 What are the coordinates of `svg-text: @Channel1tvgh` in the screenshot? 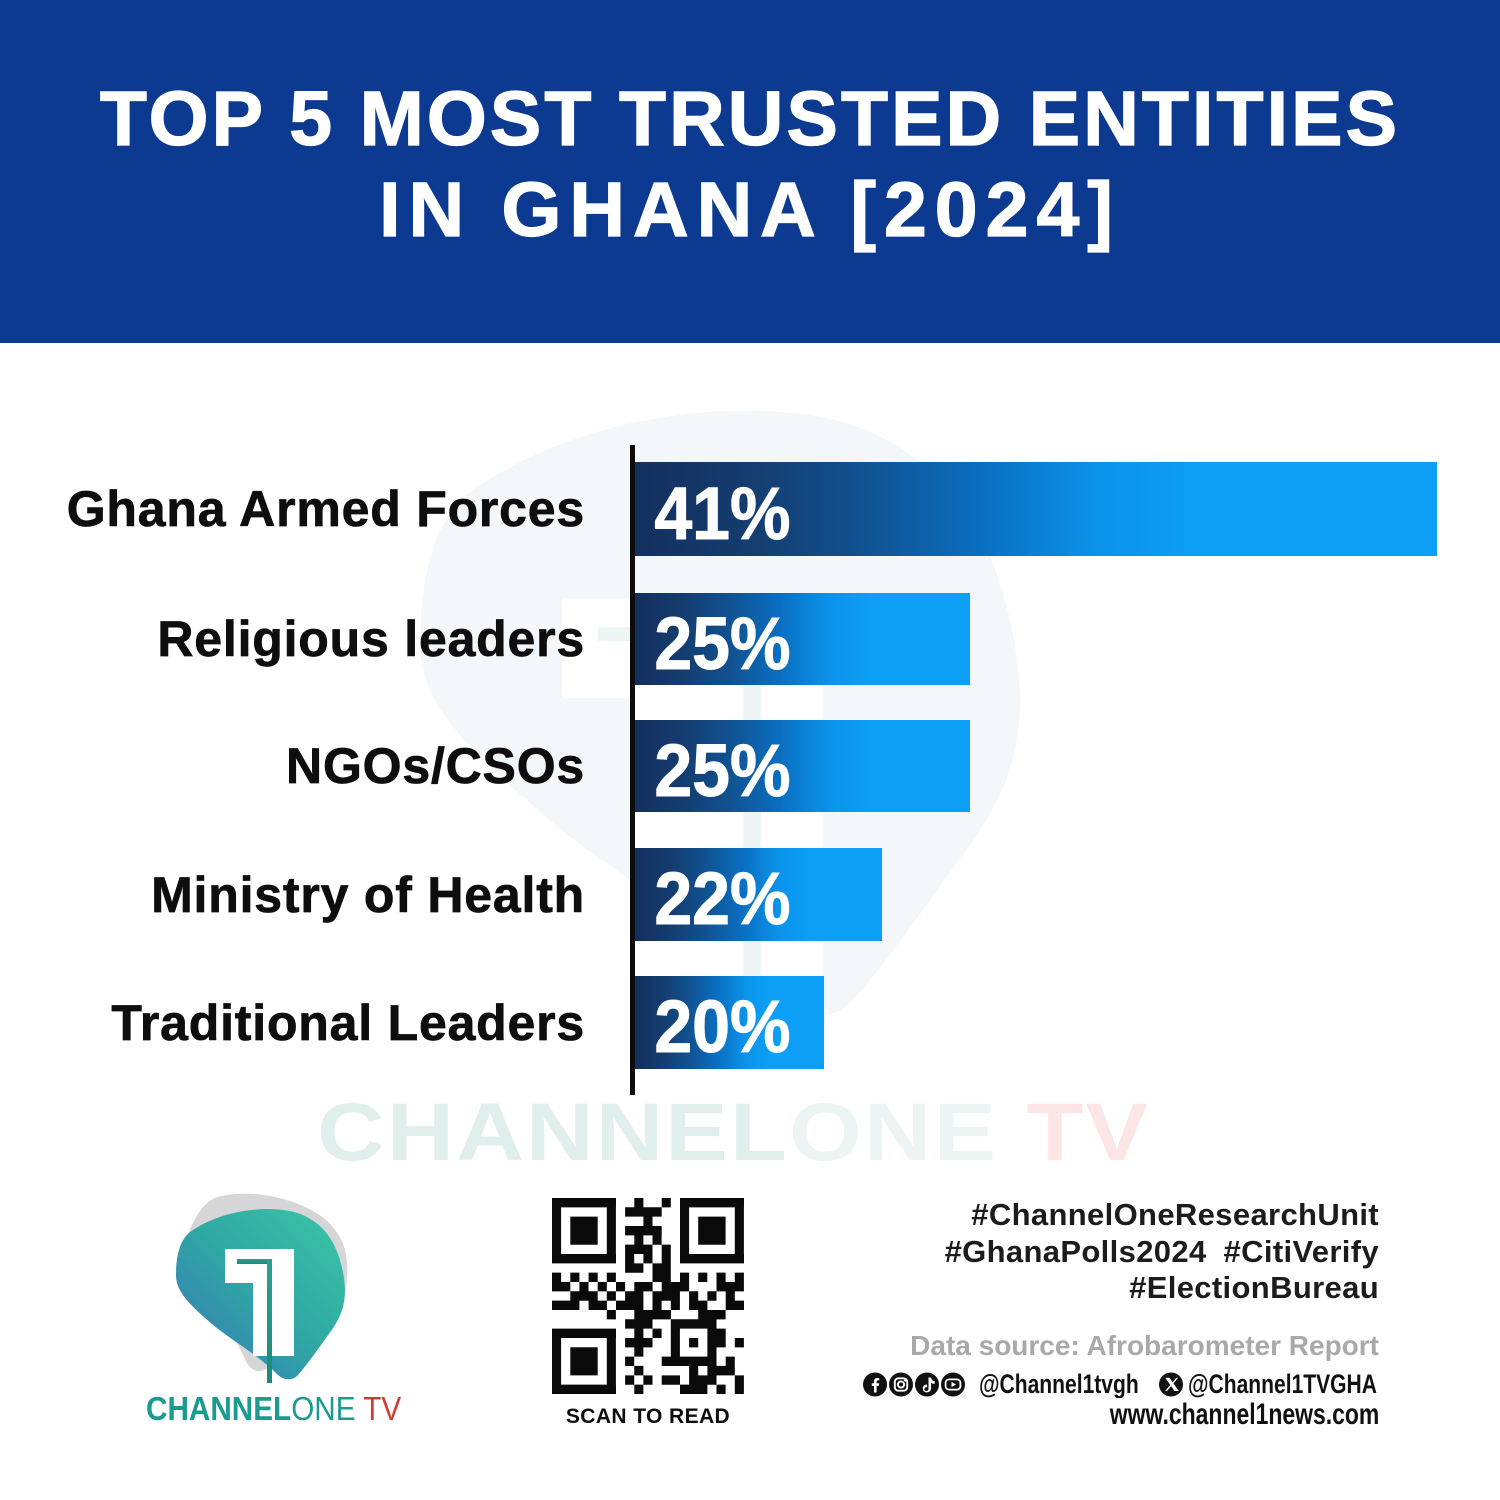 It's located at (1059, 1384).